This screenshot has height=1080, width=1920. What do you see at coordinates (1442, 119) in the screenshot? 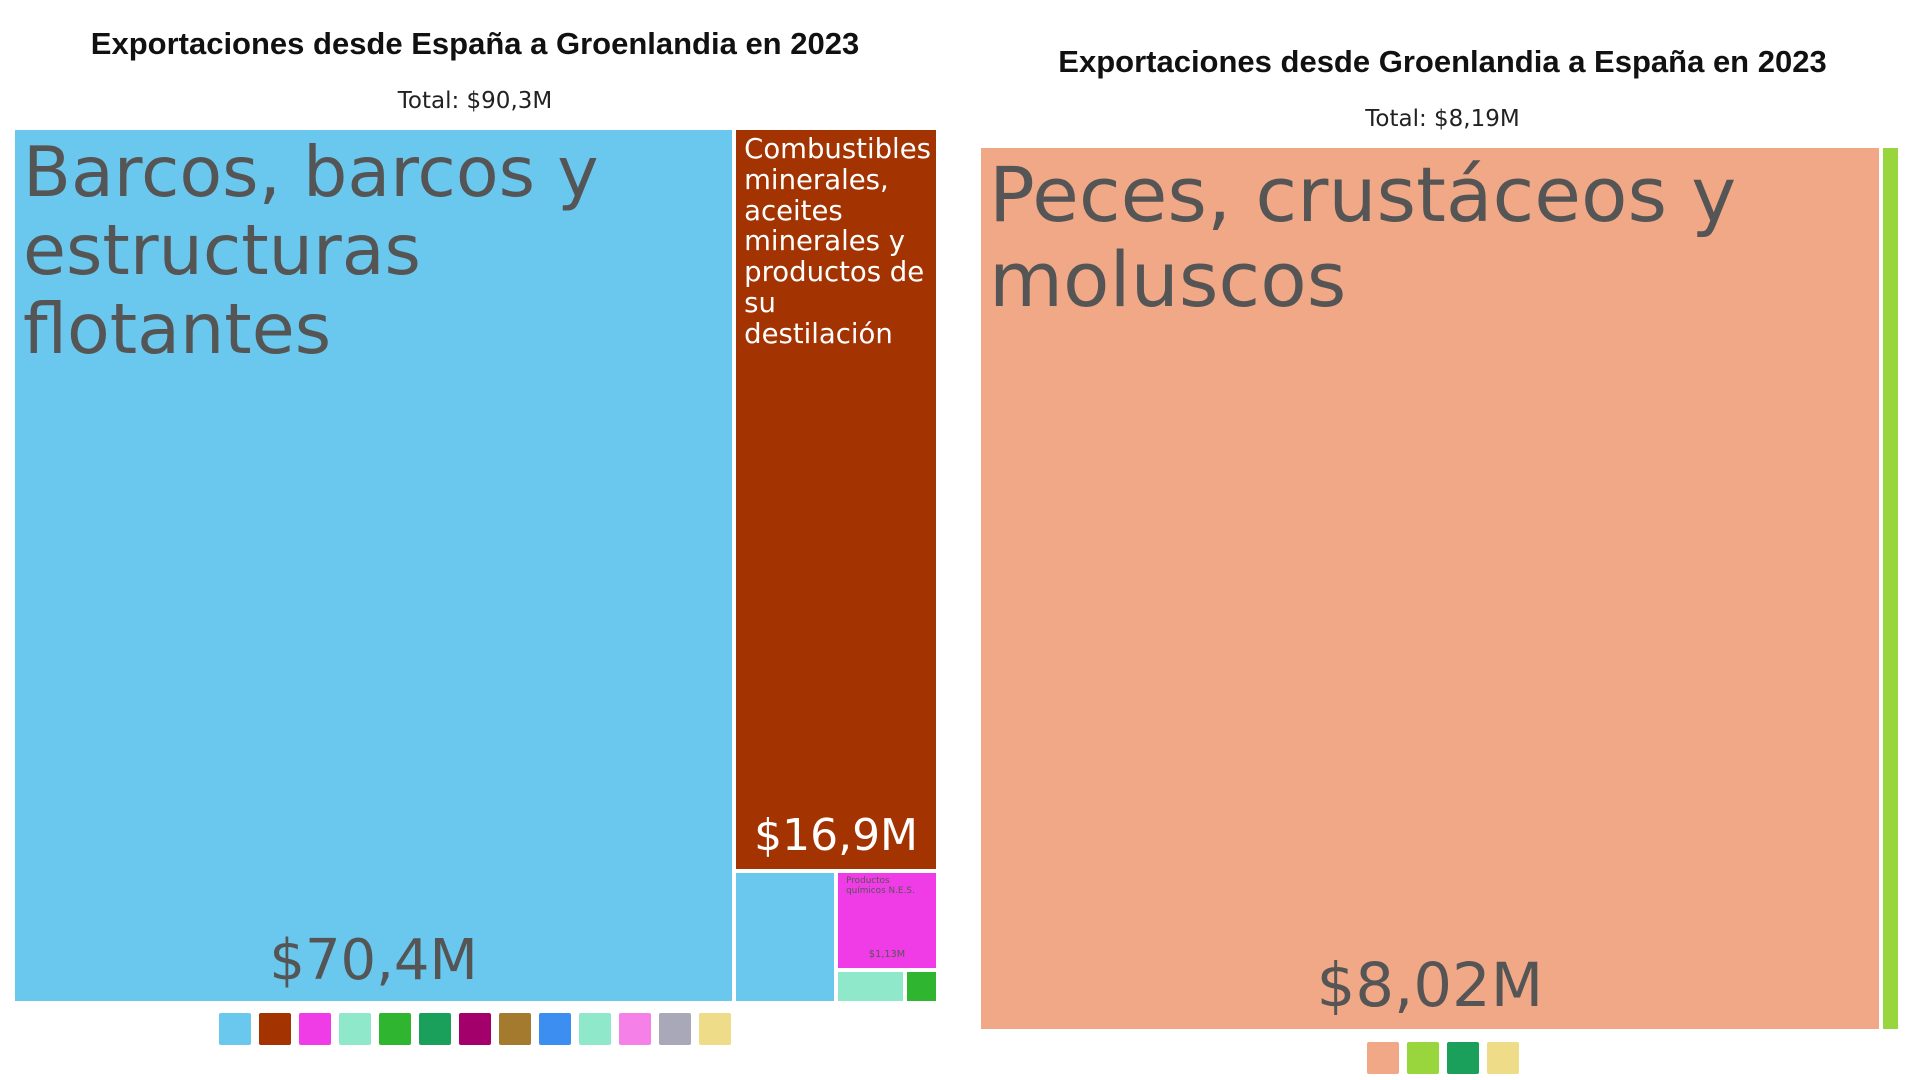
I see `chart-subtitle: Total: $8,19M` at bounding box center [1442, 119].